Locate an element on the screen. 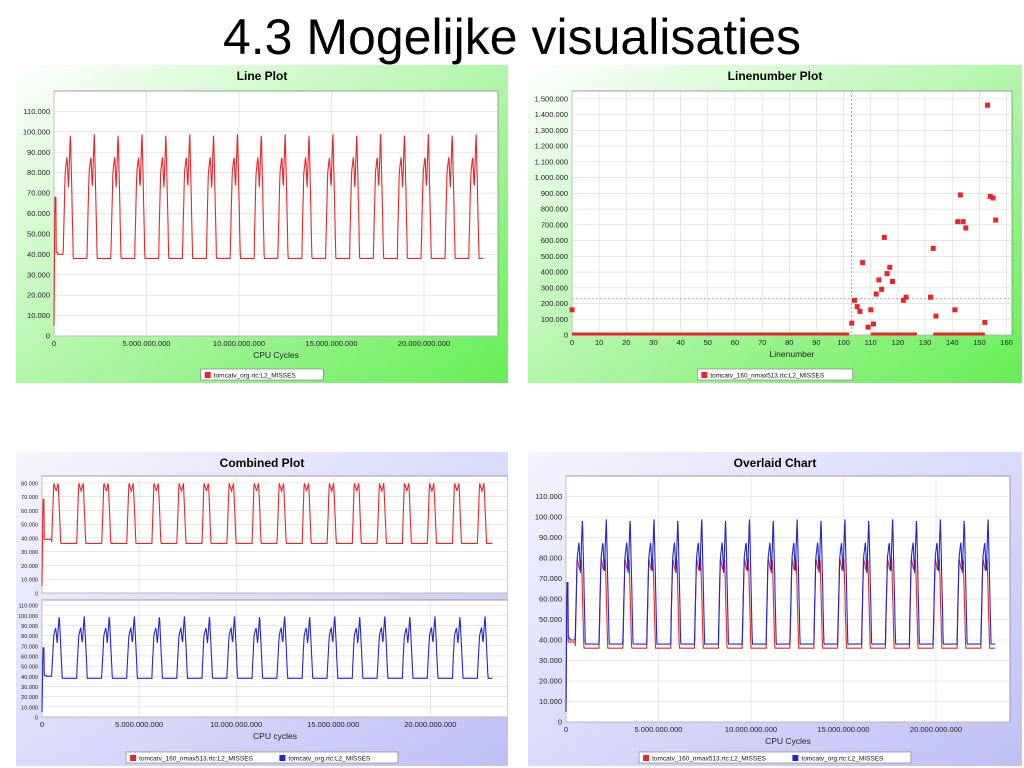 This screenshot has height=768, width=1024. y-tick-label: 100.000 is located at coordinates (36, 131).